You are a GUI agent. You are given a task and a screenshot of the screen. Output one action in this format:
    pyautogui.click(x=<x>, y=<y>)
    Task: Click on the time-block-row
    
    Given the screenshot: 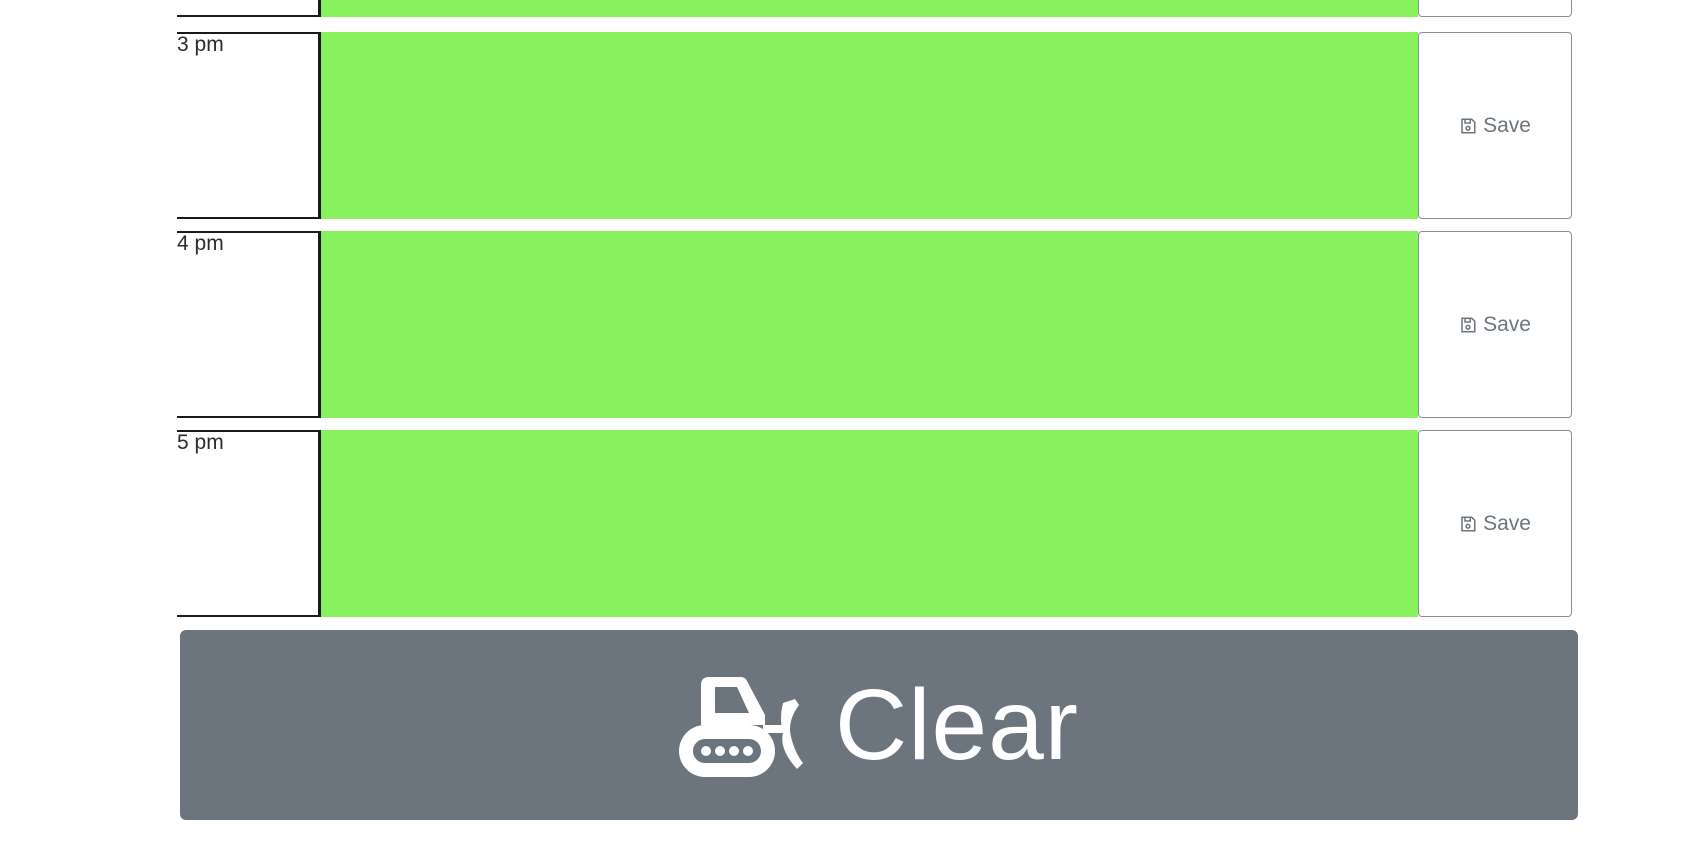 What is the action you would take?
    pyautogui.click(x=874, y=8)
    